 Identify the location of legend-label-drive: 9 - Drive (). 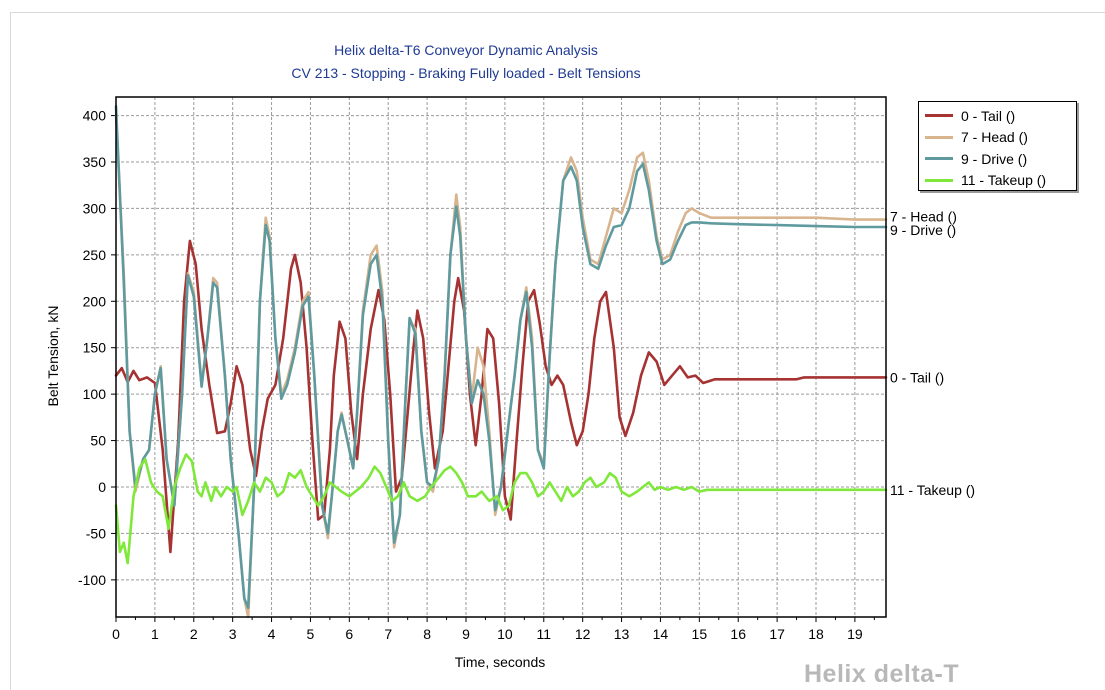
(994, 158).